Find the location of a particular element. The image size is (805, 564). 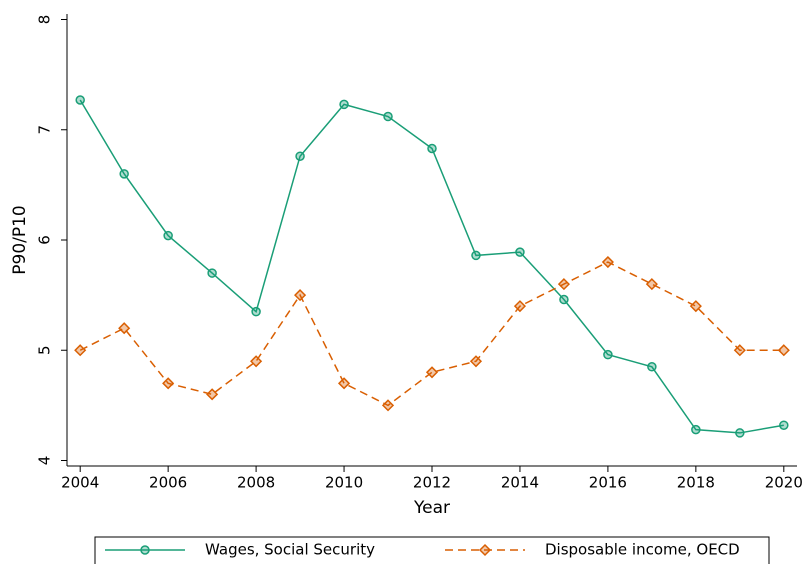

y-tick-label: 6 is located at coordinates (45, 240).